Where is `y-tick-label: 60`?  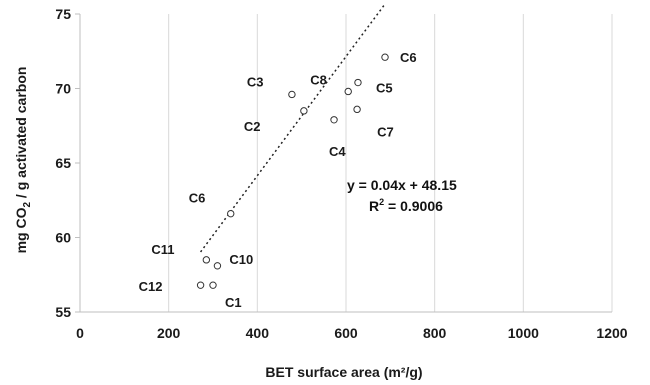 y-tick-label: 60 is located at coordinates (63, 238).